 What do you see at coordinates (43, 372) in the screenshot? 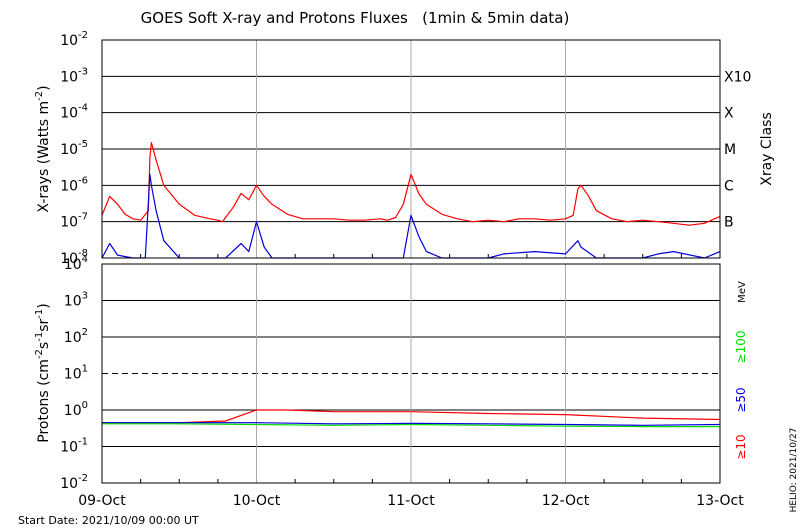
I see `proton-y-axis-label: Protons (cm-2s-1sr-1)` at bounding box center [43, 372].